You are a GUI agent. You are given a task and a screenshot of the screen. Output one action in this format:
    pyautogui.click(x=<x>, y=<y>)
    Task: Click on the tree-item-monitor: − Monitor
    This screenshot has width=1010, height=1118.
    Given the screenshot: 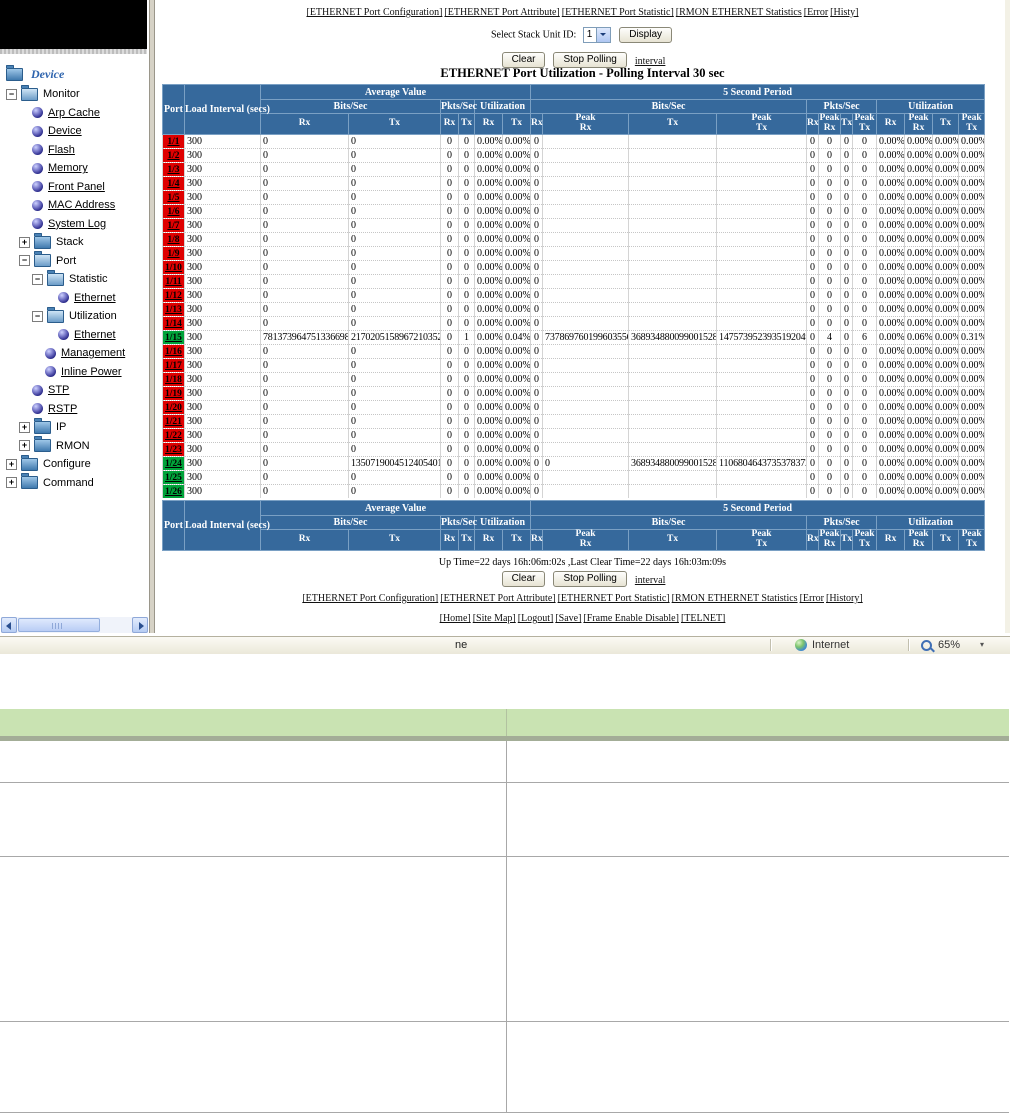 What is the action you would take?
    pyautogui.click(x=75, y=94)
    